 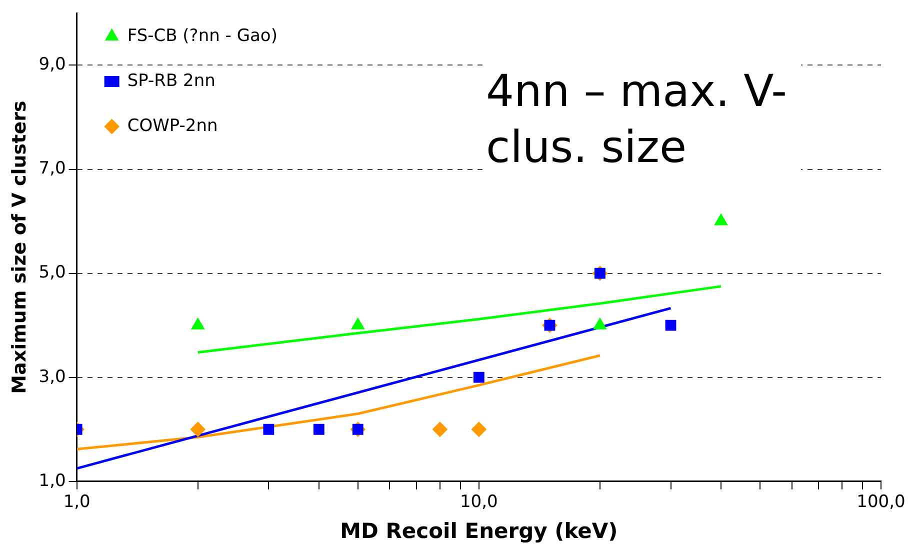 What do you see at coordinates (19, 247) in the screenshot?
I see `y-axis-title: Maximum size of V clusters` at bounding box center [19, 247].